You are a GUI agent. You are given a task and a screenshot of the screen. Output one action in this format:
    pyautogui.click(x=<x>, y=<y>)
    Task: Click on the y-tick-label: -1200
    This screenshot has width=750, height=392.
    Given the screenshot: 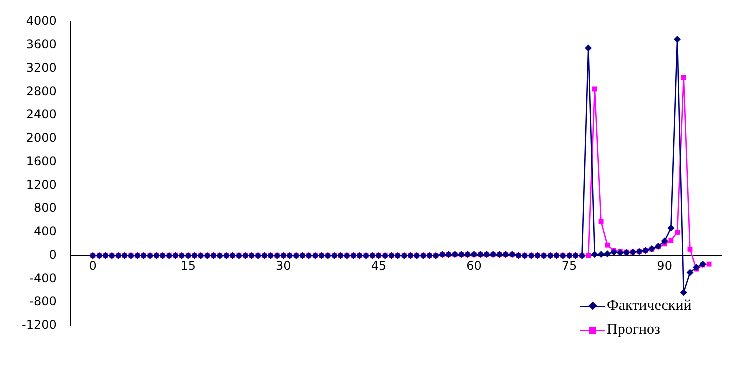 What is the action you would take?
    pyautogui.click(x=39, y=325)
    